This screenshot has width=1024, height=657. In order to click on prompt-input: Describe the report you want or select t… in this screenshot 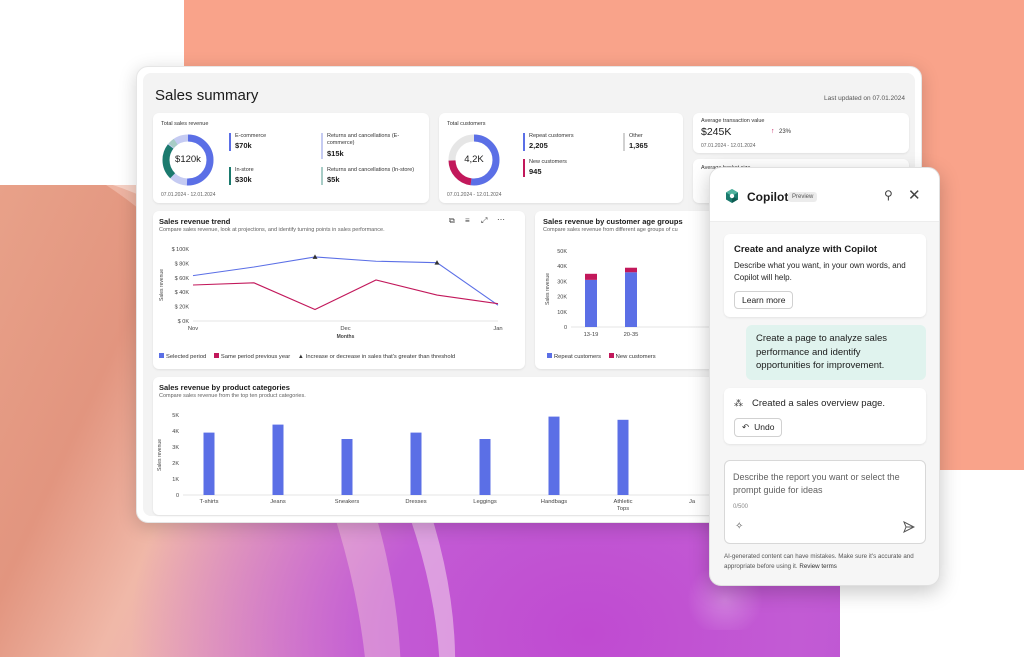, I will do `click(825, 502)`.